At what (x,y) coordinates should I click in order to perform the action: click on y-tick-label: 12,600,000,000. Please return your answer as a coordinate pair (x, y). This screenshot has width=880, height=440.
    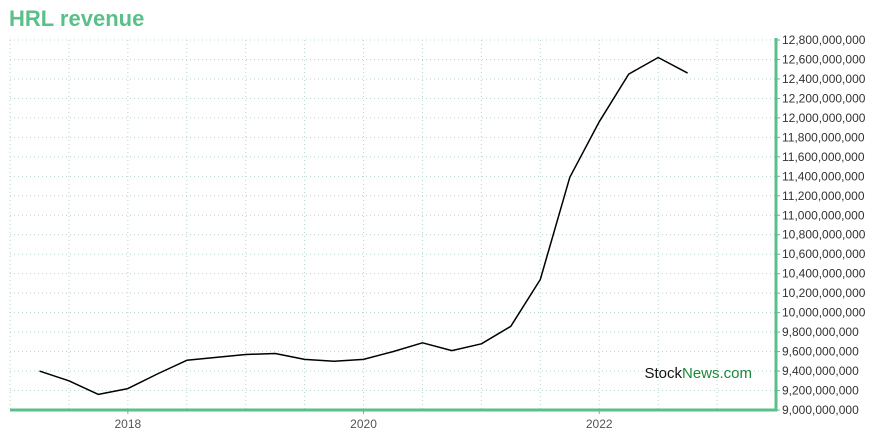
    Looking at the image, I should click on (824, 59).